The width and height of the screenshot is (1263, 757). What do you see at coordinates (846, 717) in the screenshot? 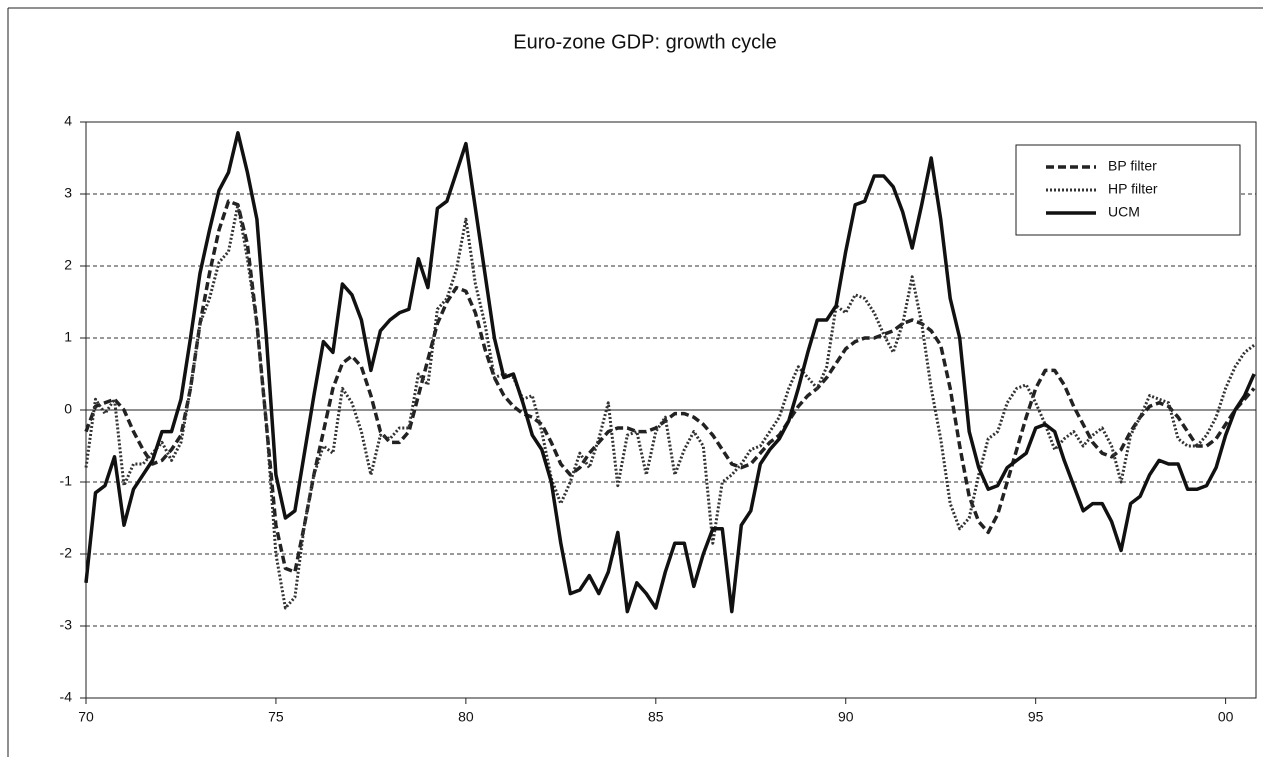
I see `x-tick-label: 90` at bounding box center [846, 717].